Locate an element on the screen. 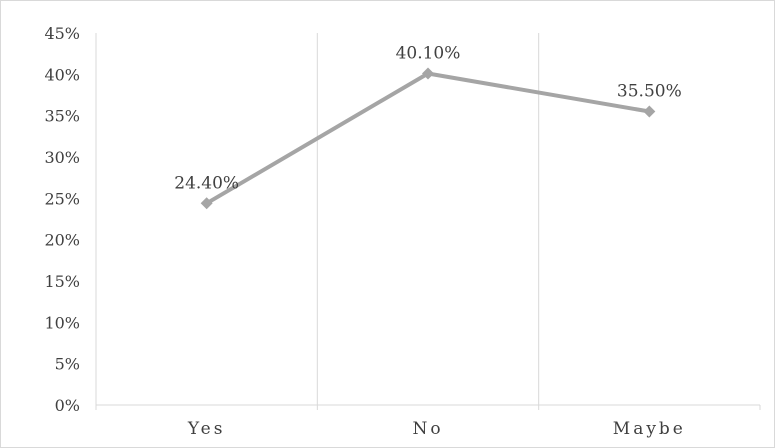 The image size is (775, 448). y-tick-label: 45% is located at coordinates (62, 33).